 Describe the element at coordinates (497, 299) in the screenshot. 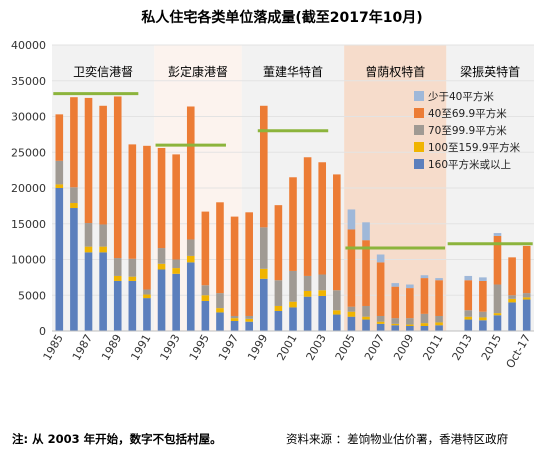

I see `bar-2015-s2` at that location.